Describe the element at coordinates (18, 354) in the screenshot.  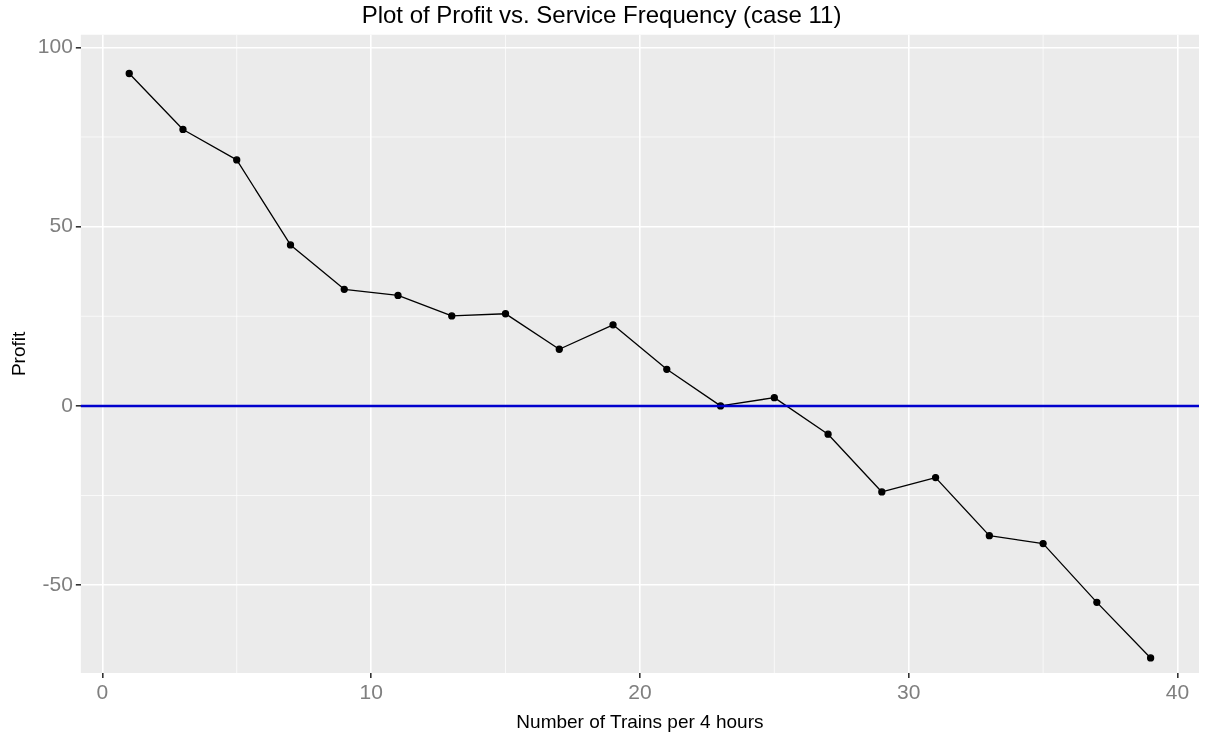
I see `y-axis-title: Profit` at that location.